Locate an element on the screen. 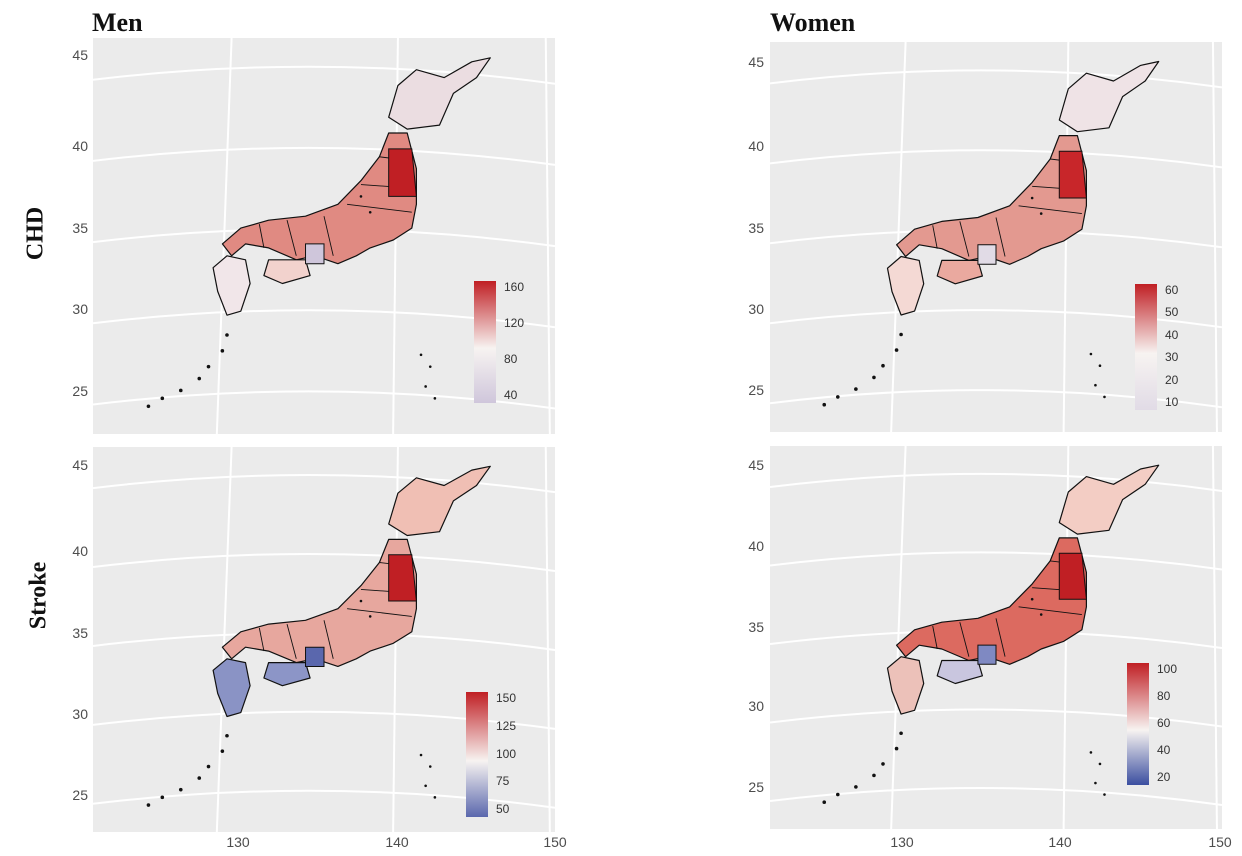  colorbar-tick-label: 160 is located at coordinates (514, 287).